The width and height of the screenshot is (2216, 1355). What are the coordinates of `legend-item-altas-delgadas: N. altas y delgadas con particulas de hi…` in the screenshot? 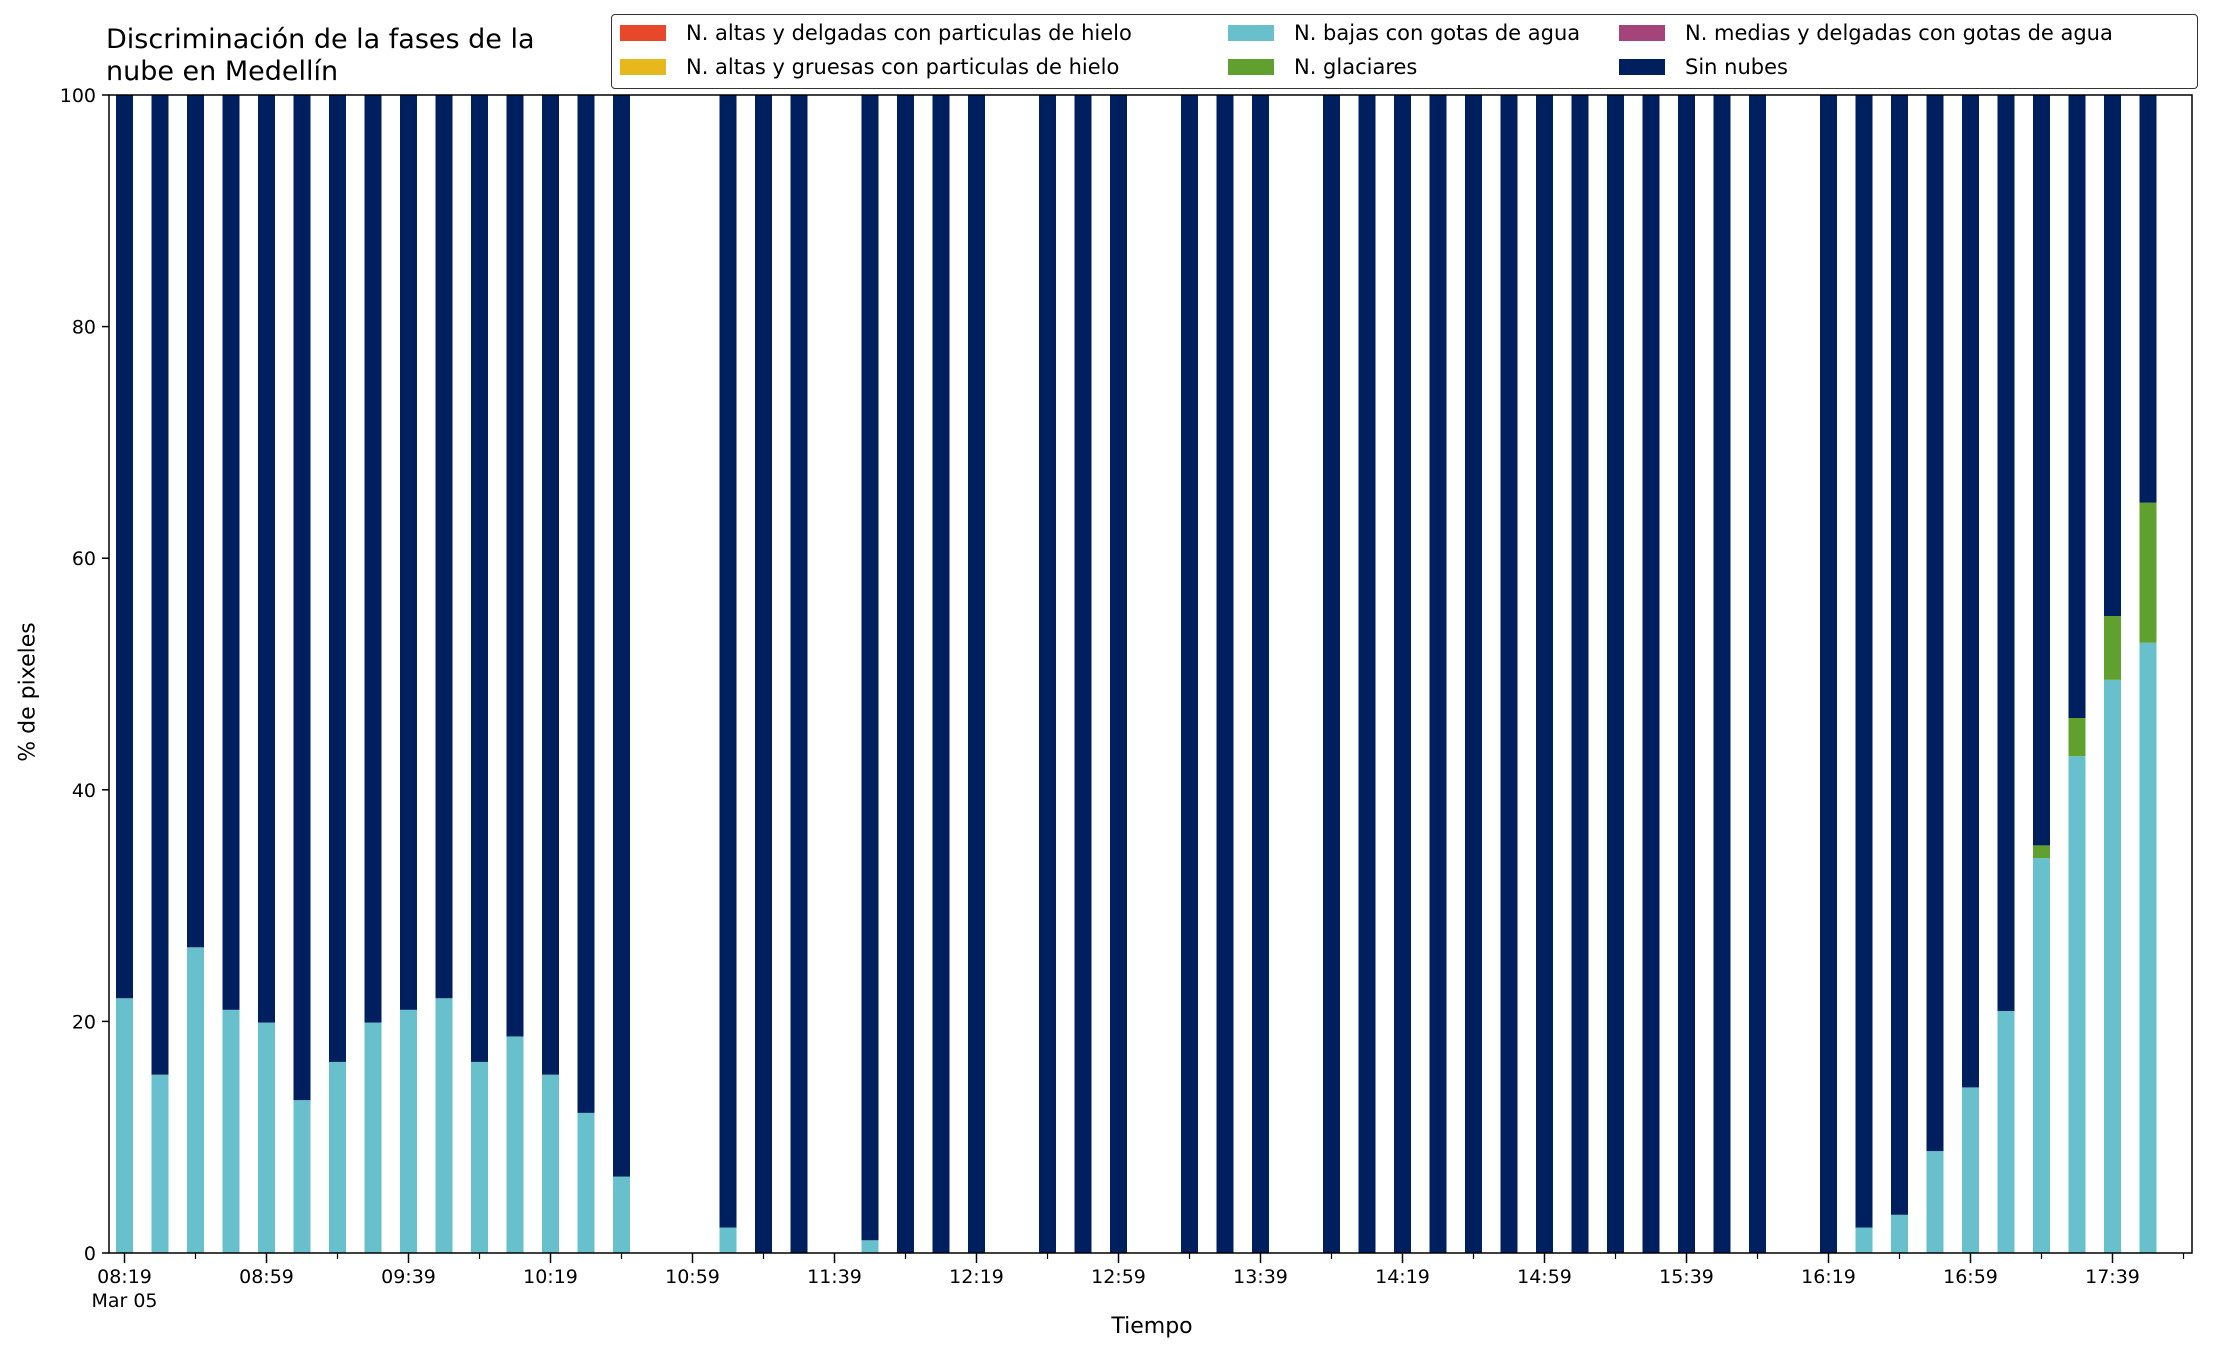 It's located at (876, 33).